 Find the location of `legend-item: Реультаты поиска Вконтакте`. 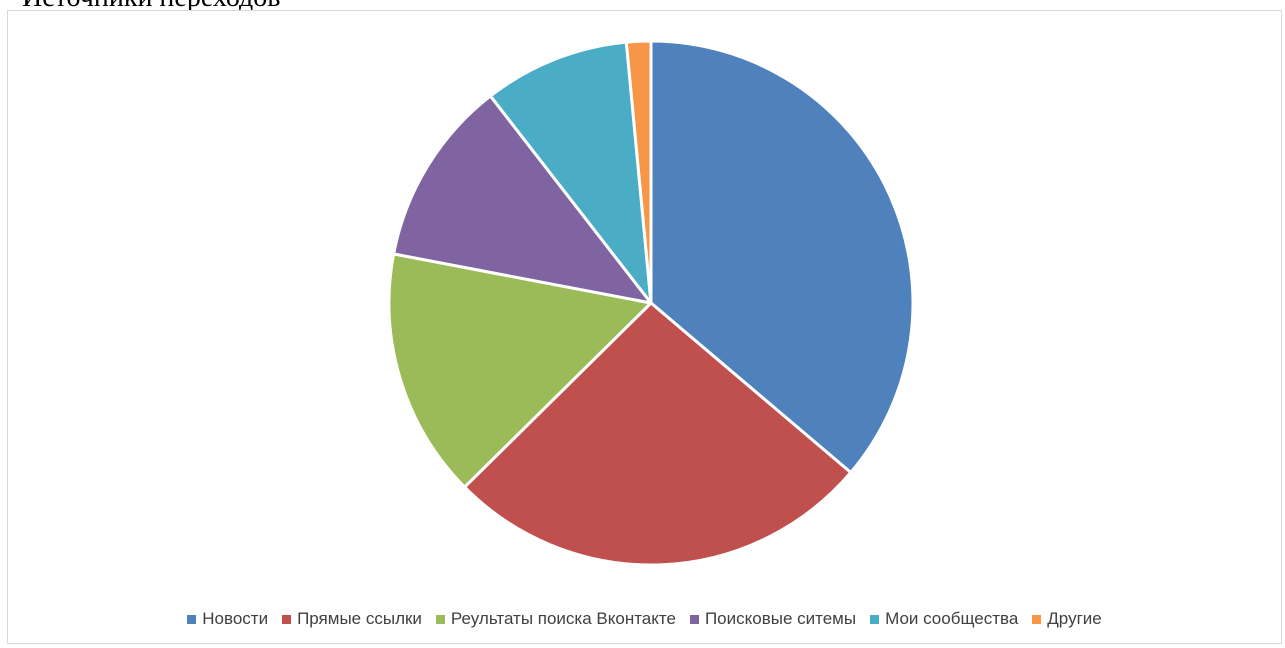

legend-item: Реультаты поиска Вконтакте is located at coordinates (555, 619).